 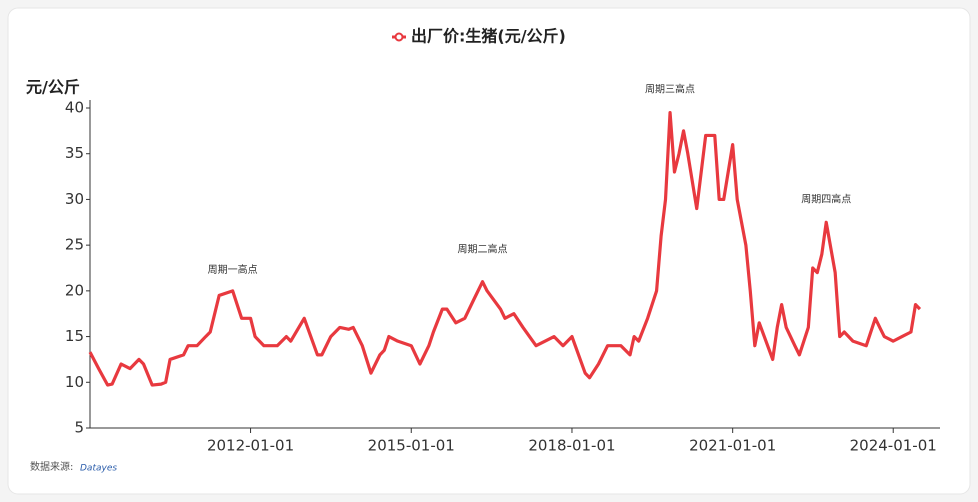 I want to click on source-label: 数据来源:, so click(x=51, y=466).